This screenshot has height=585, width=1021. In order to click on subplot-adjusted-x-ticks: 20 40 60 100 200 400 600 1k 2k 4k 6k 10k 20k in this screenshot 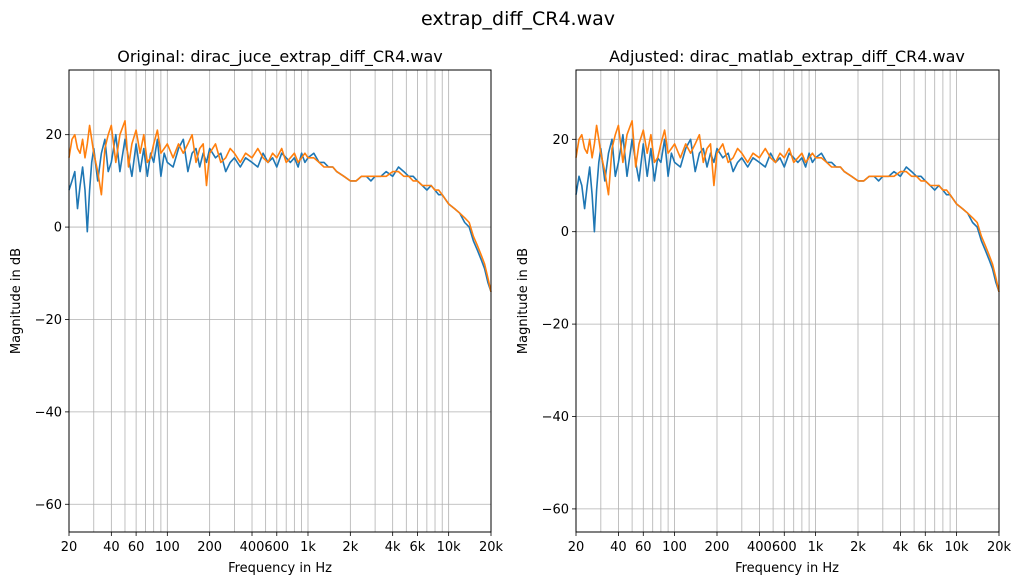, I will do `click(790, 543)`.